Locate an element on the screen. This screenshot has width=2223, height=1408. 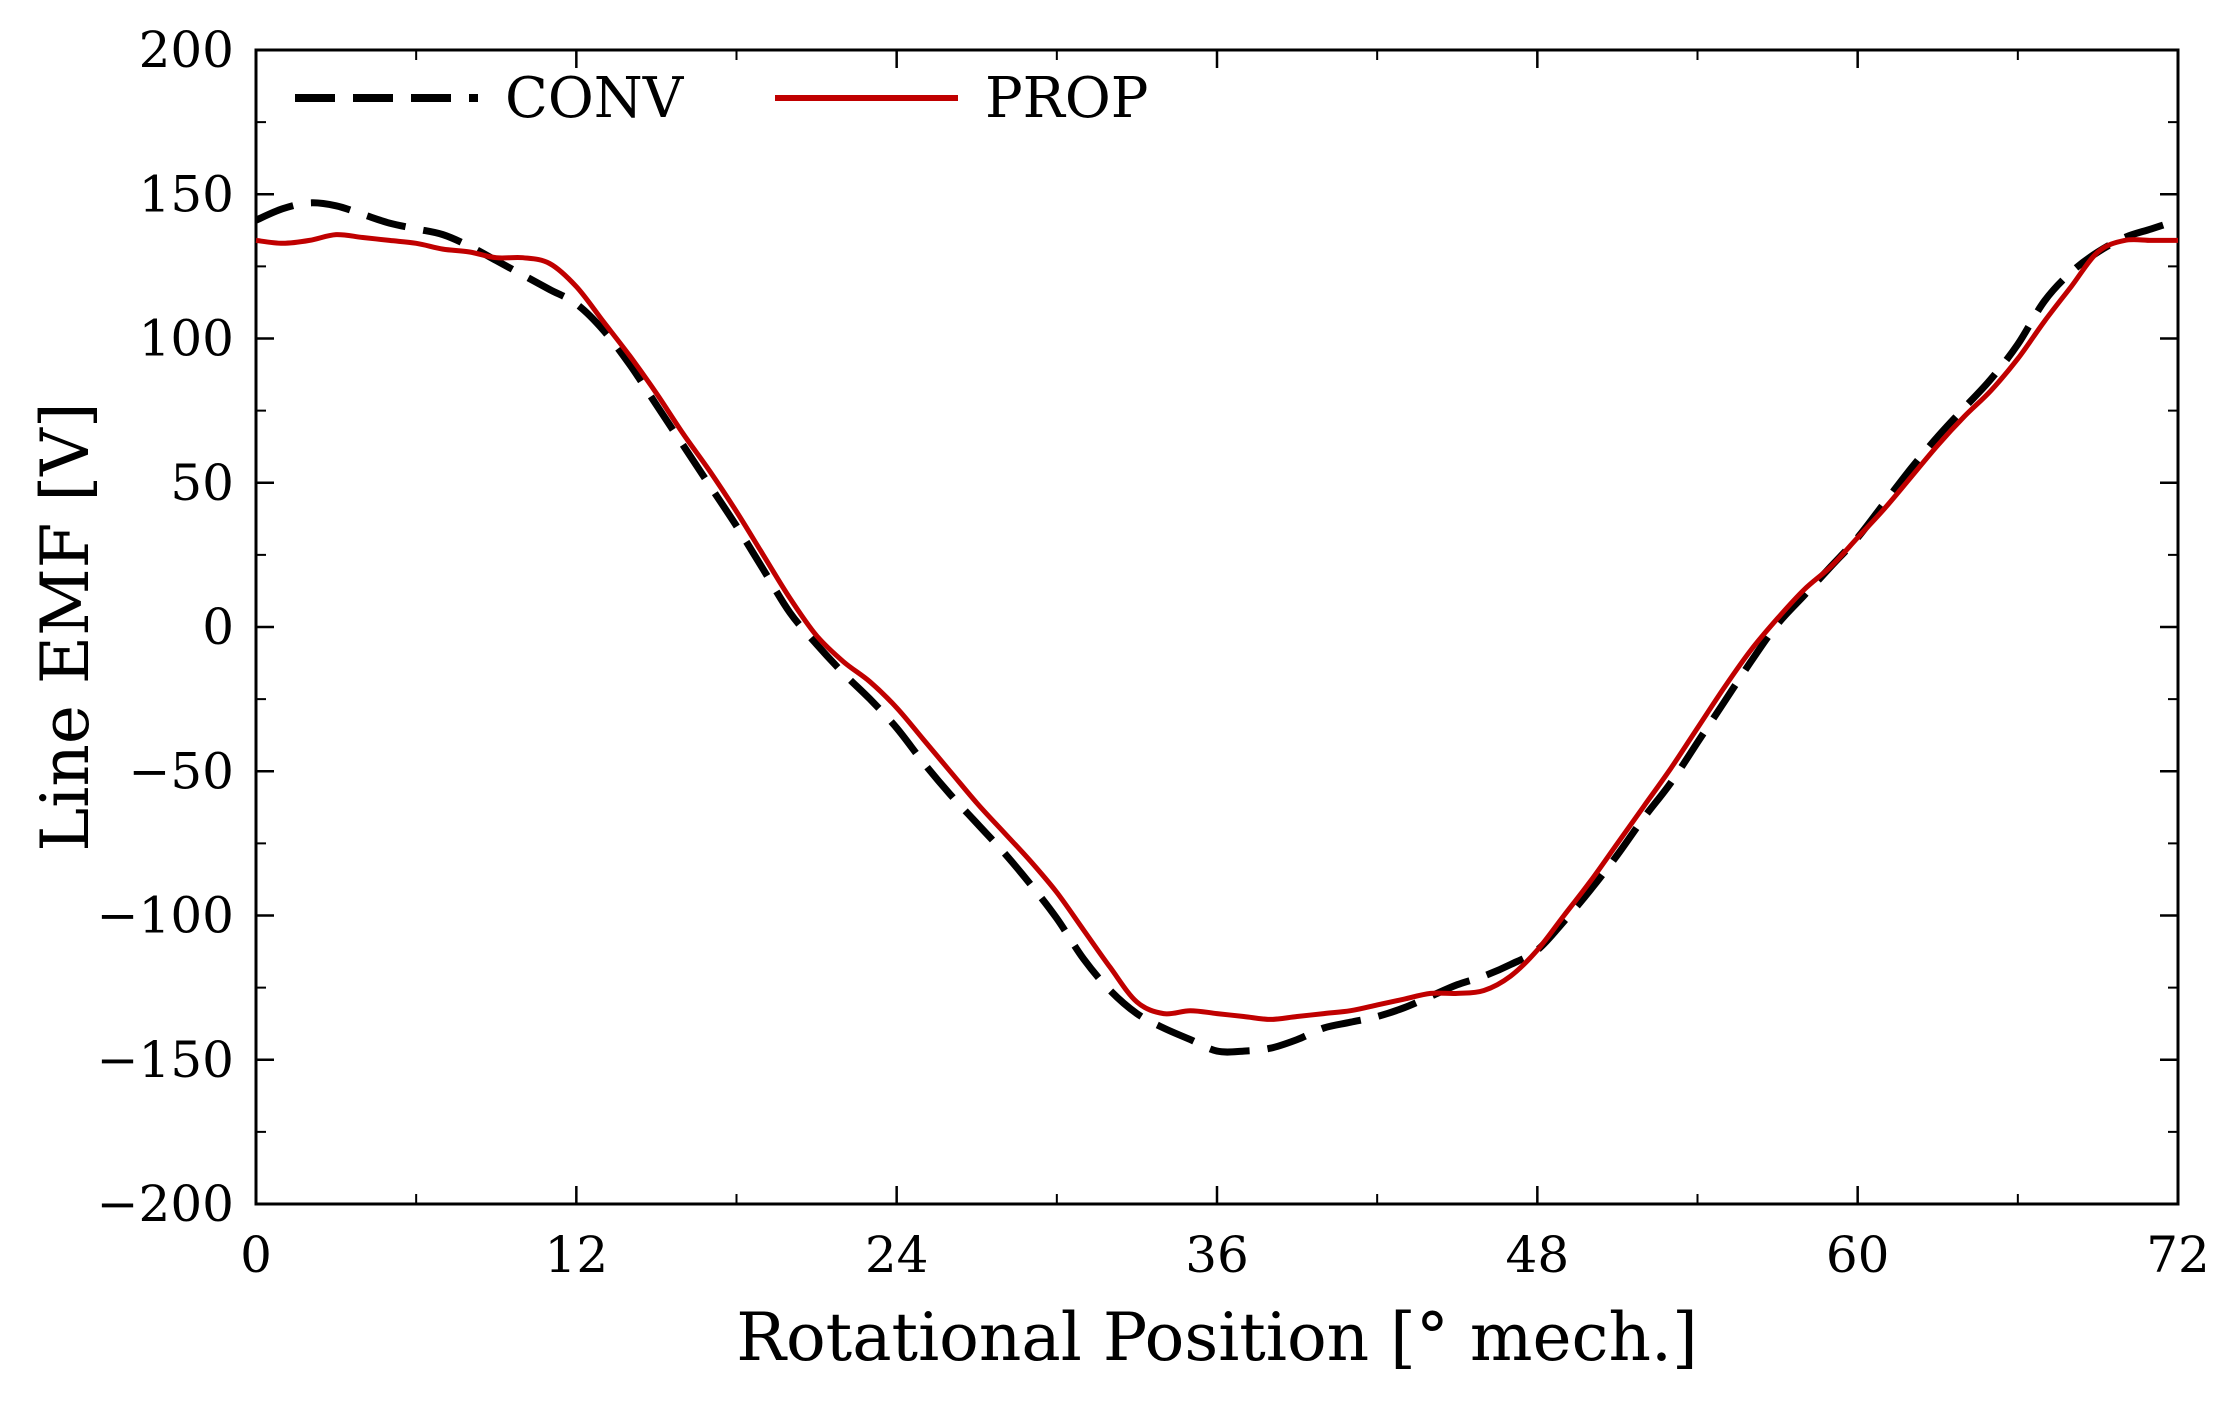
y-tick-labels: −200 −150 −100 −50 0 50 100 150 200 is located at coordinates (165, 627).